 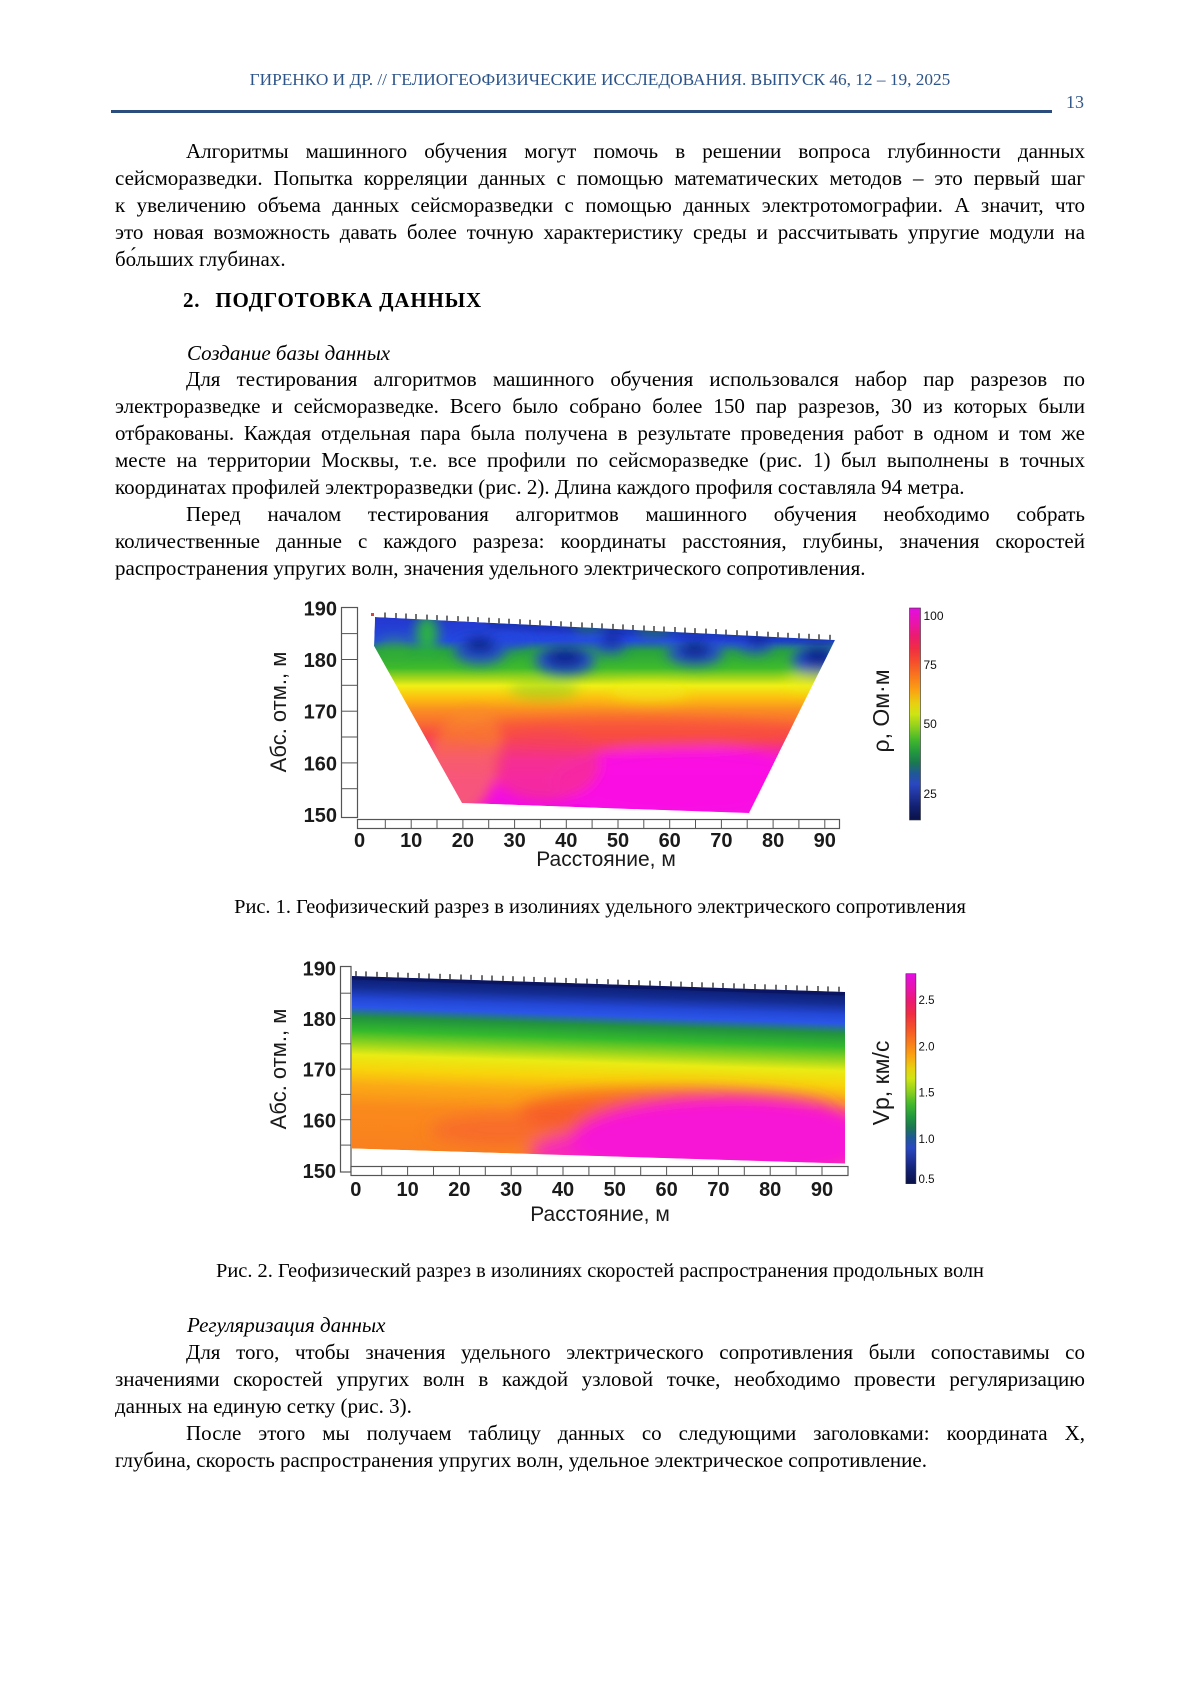 I want to click on svg-text: 100, so click(x=934, y=616).